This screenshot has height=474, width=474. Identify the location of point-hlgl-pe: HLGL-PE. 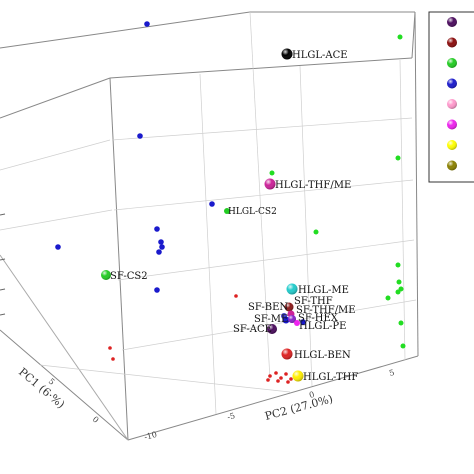
(320, 326).